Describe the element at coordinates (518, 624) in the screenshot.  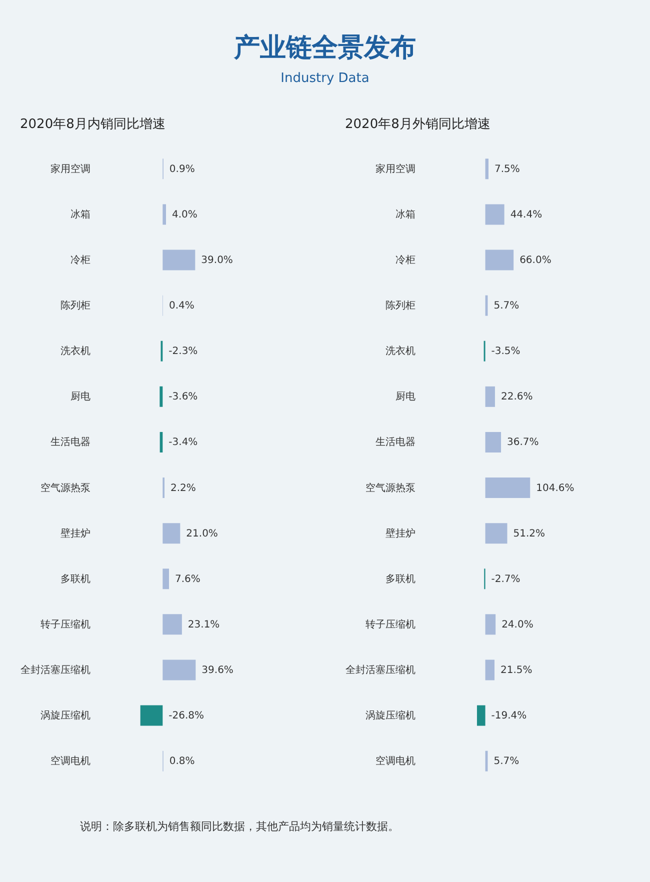
I see `data-label: 24.0%` at that location.